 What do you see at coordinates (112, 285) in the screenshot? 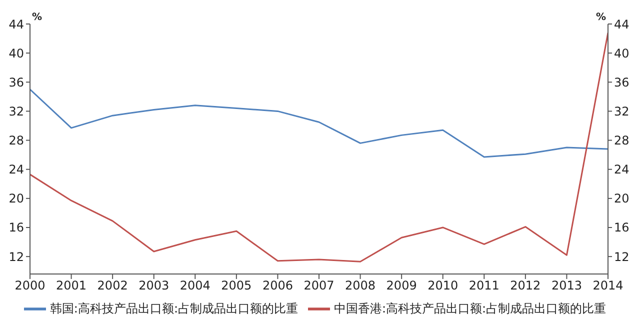
I see `x-tick-label: 2002` at bounding box center [112, 285].